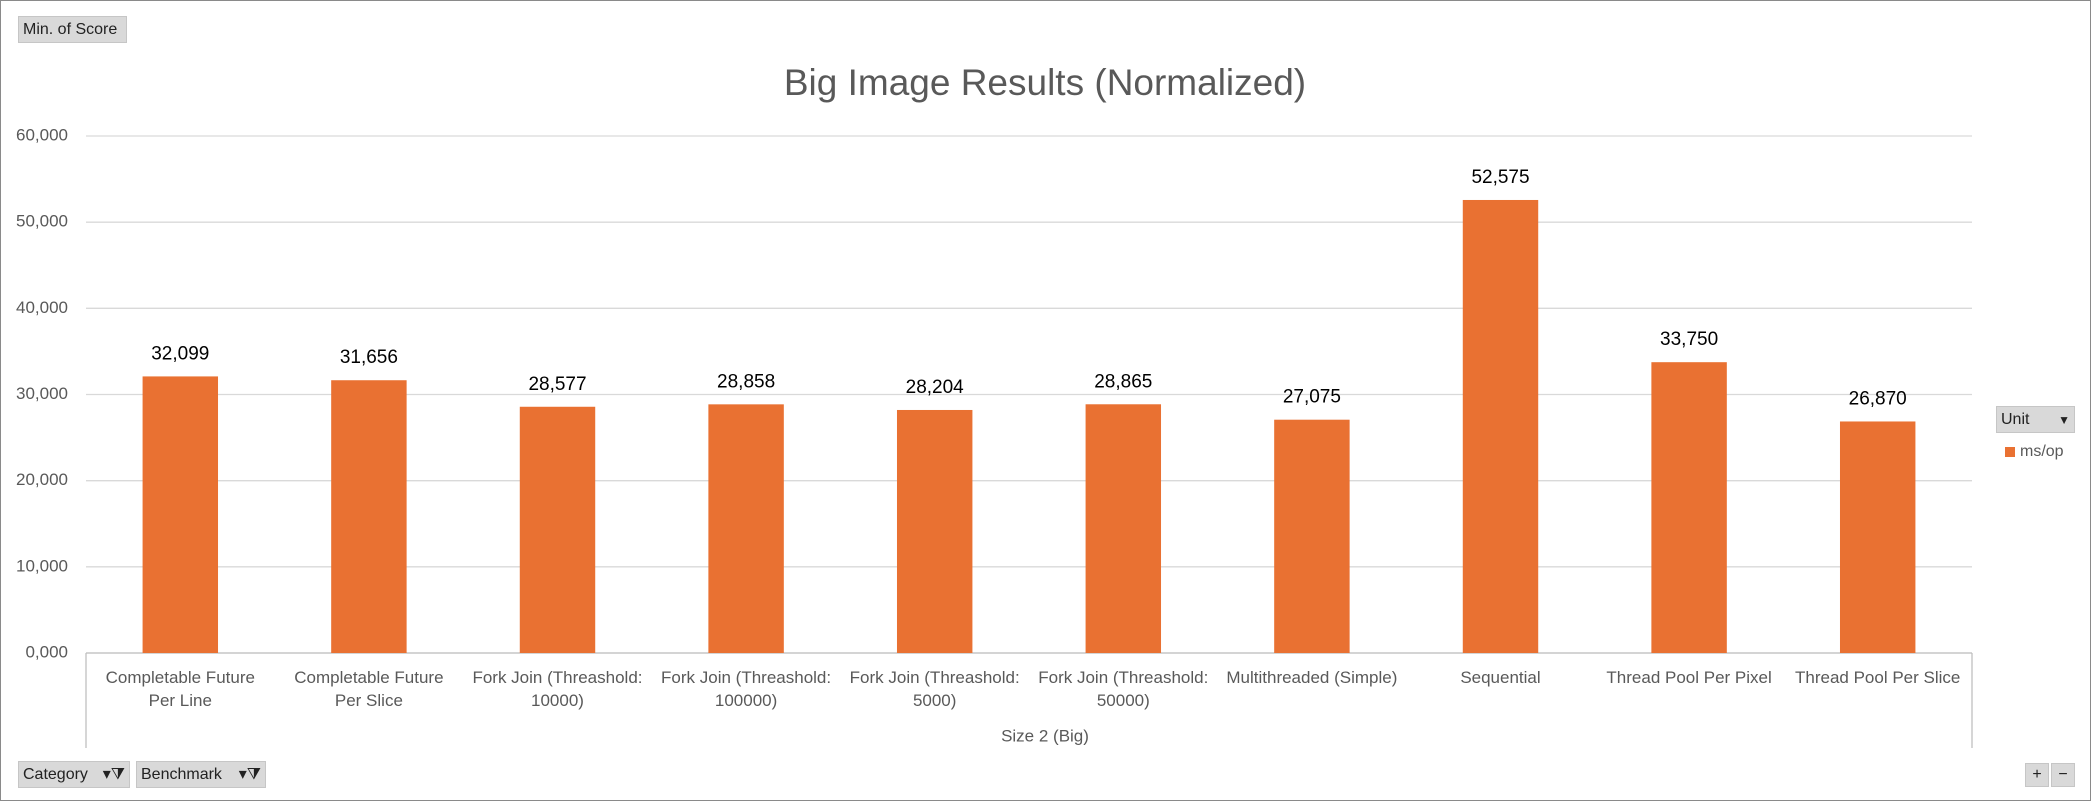 Image resolution: width=2091 pixels, height=801 pixels. What do you see at coordinates (72, 29) in the screenshot?
I see `value-field-button: Min. of Score` at bounding box center [72, 29].